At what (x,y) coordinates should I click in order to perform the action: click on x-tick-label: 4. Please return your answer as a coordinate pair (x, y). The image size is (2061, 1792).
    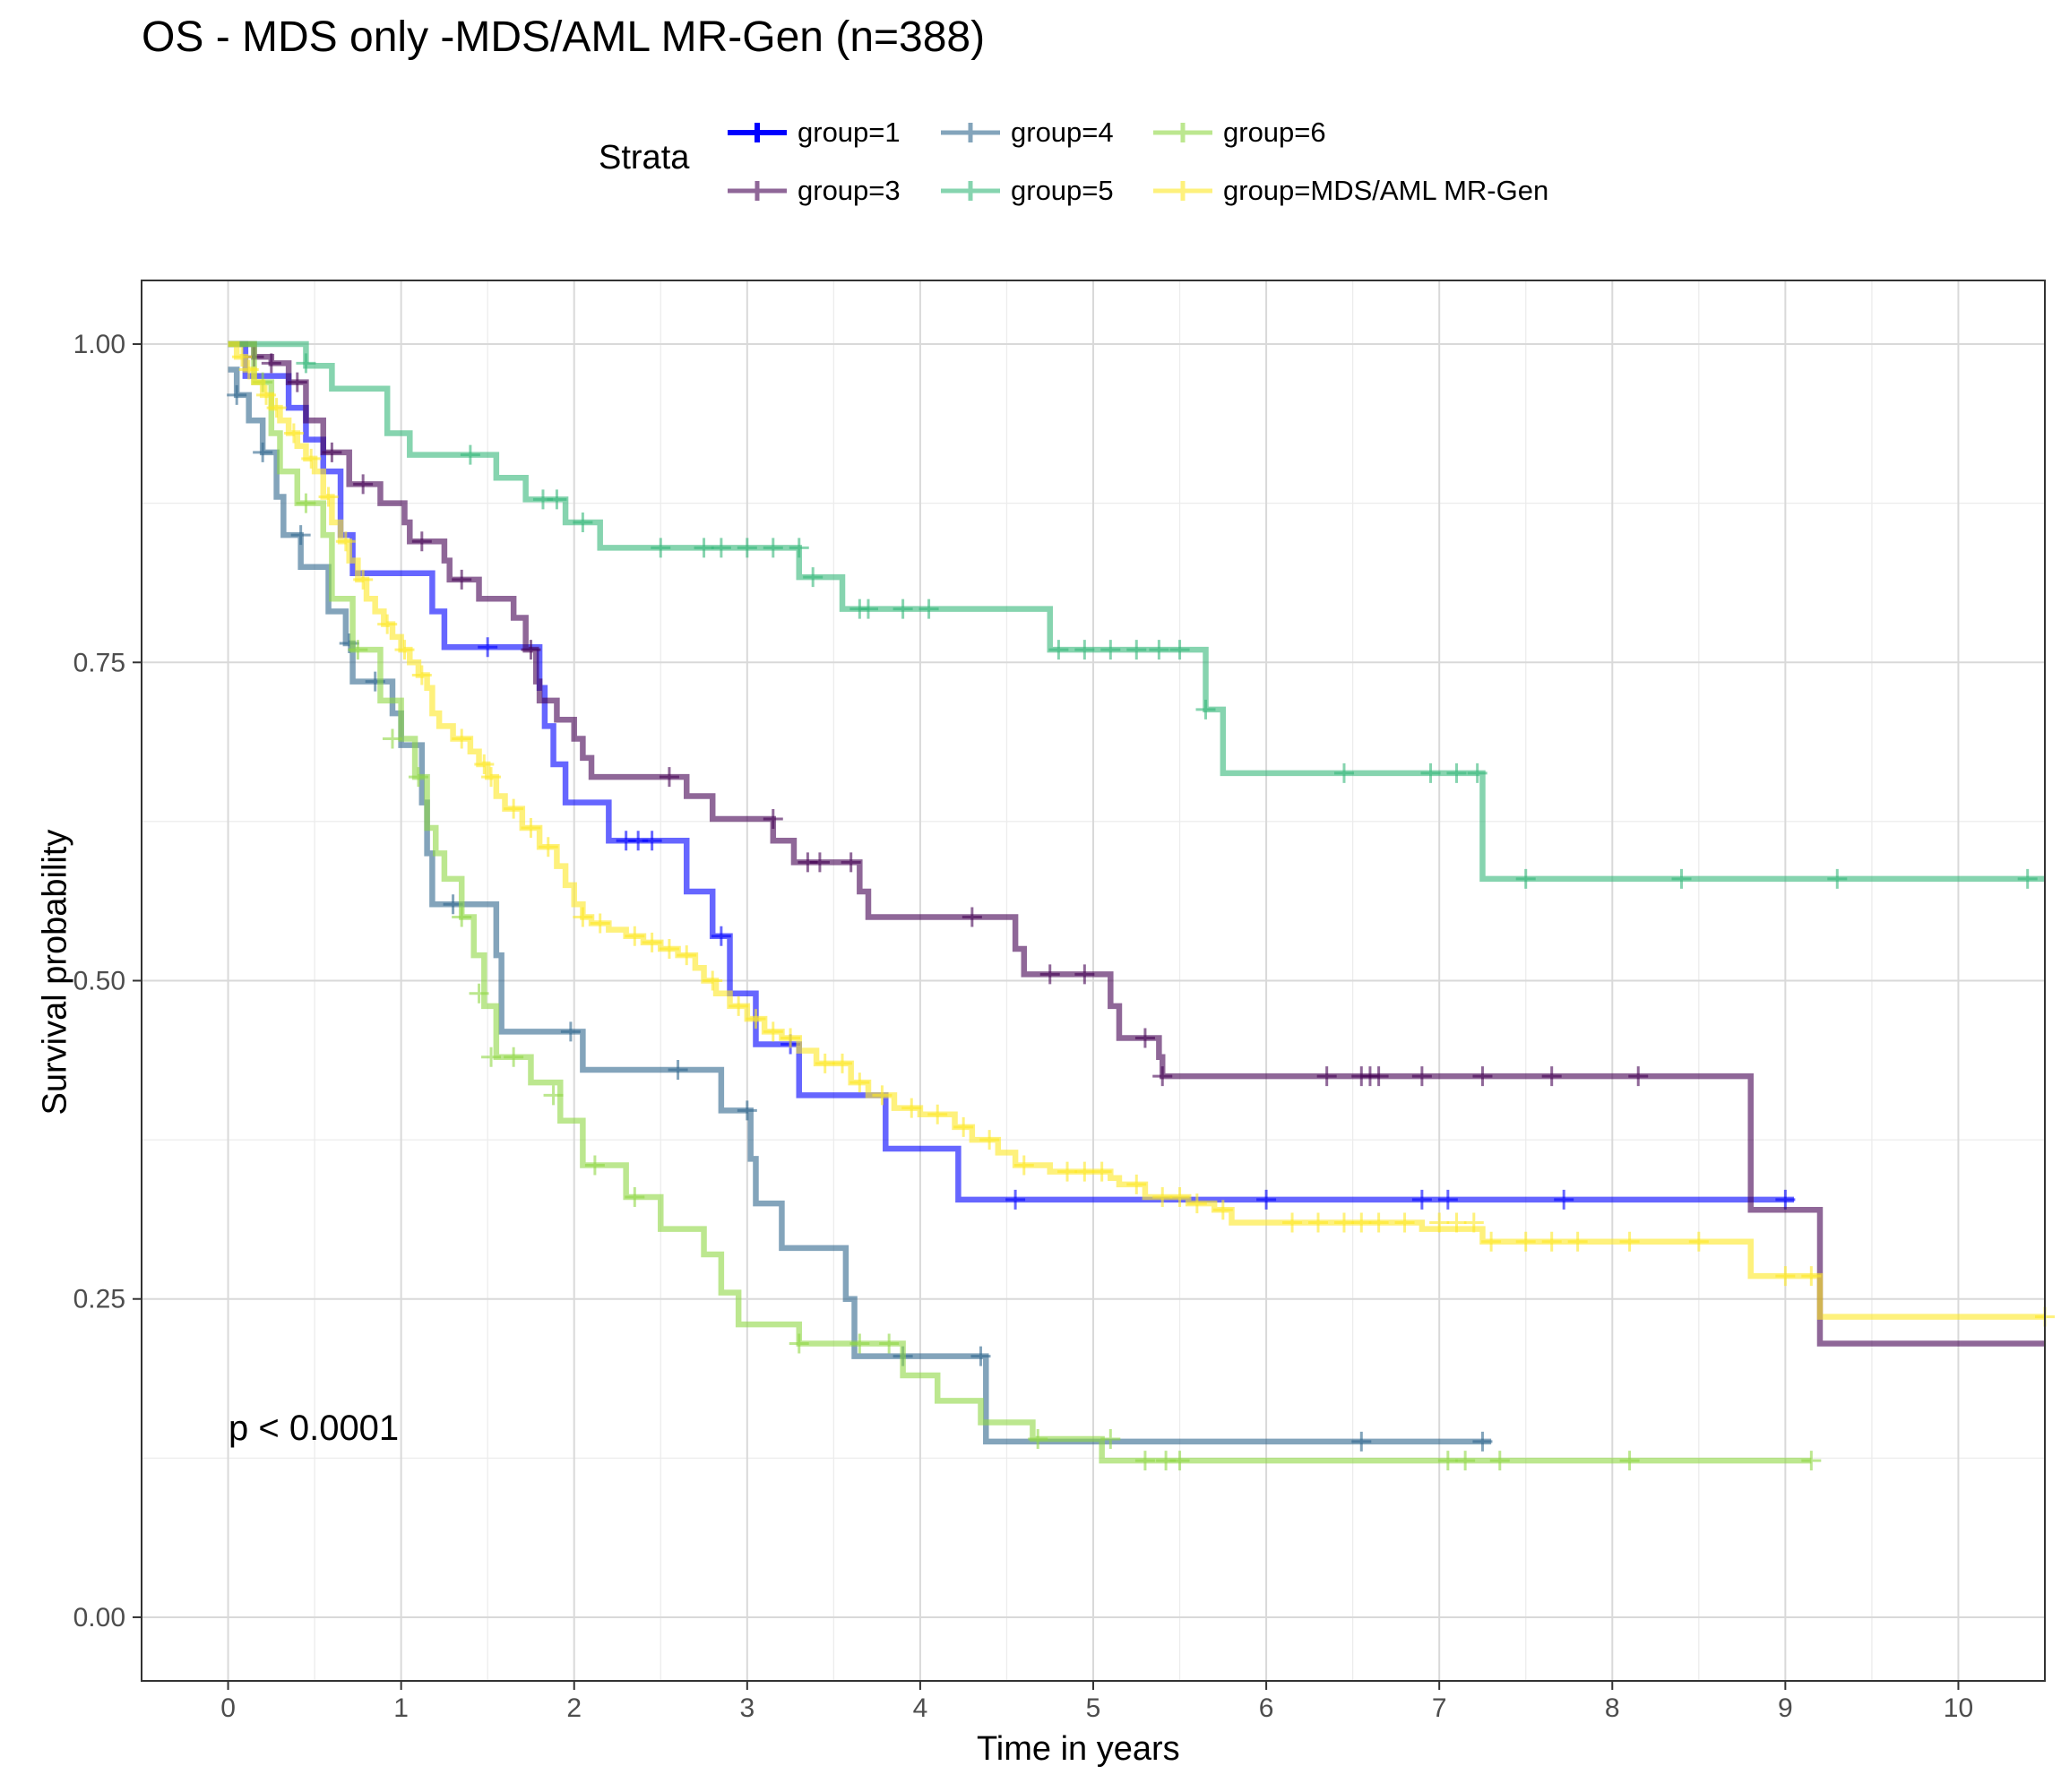
    Looking at the image, I should click on (920, 1708).